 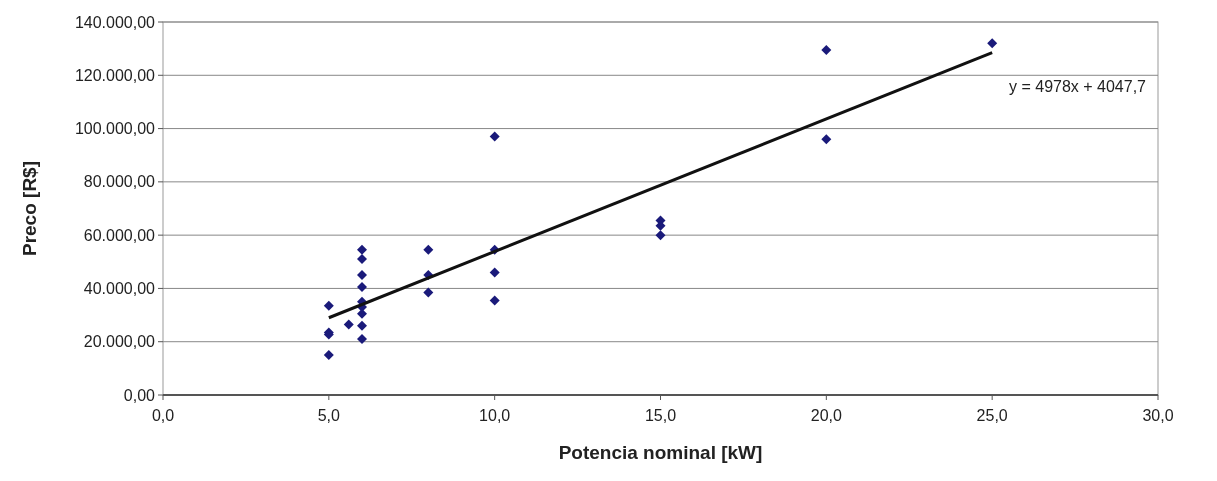 What do you see at coordinates (660, 415) in the screenshot?
I see `x-tick-label: 15,0` at bounding box center [660, 415].